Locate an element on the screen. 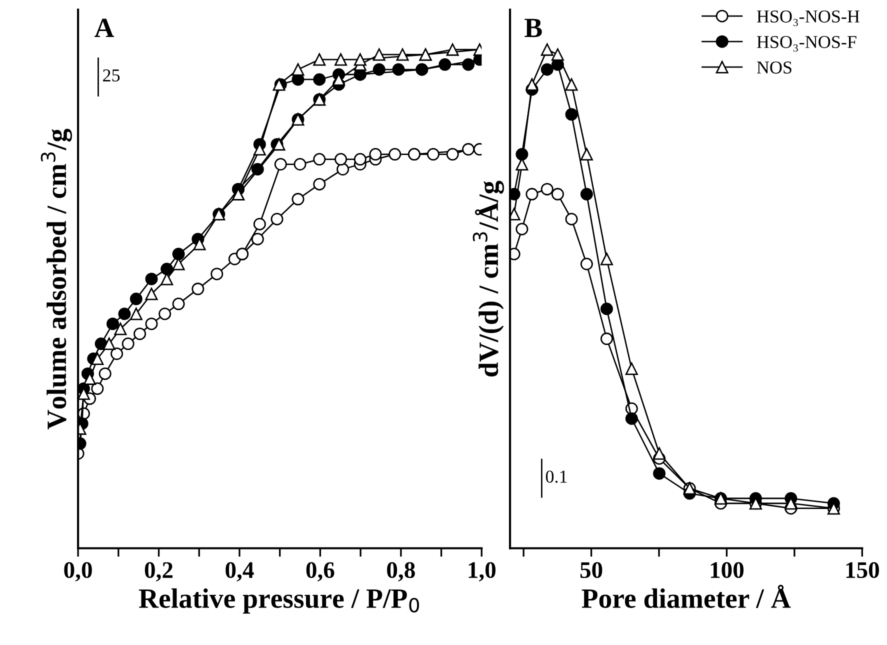 The width and height of the screenshot is (887, 645). legend-label: HSO₃-NOS-F is located at coordinates (806, 44).